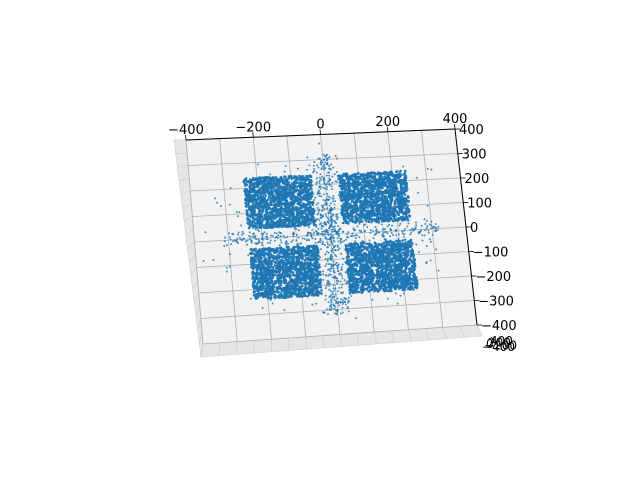 The width and height of the screenshot is (640, 480). What do you see at coordinates (321, 231) in the screenshot?
I see `scatter-points` at bounding box center [321, 231].